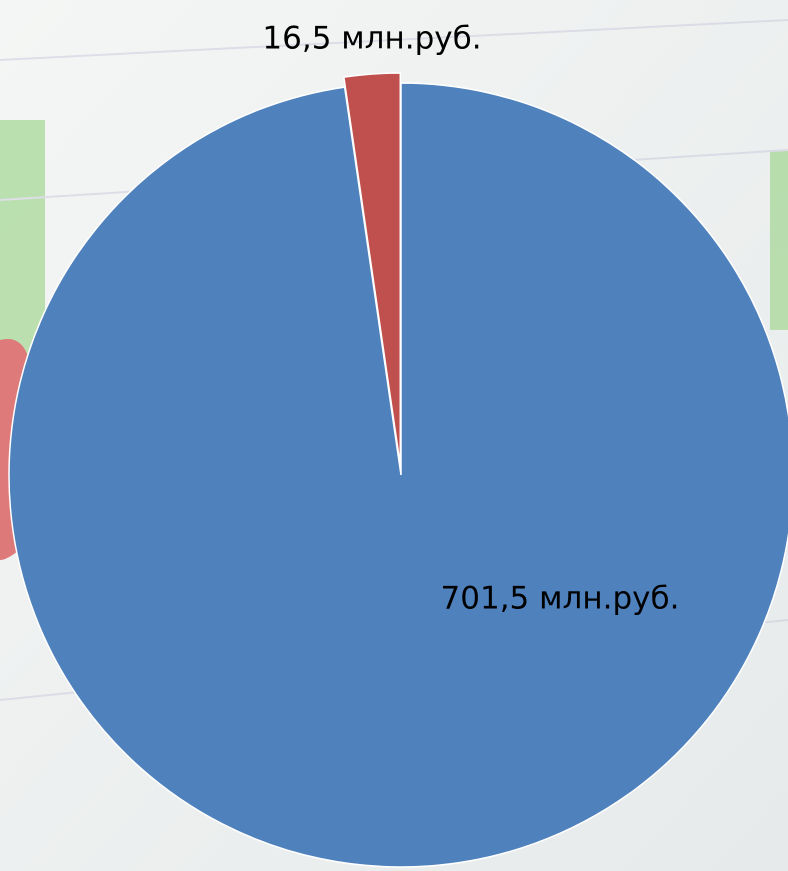 The image size is (788, 871). What do you see at coordinates (371, 39) in the screenshot?
I see `data-label: 16,5 млн.руб.` at bounding box center [371, 39].